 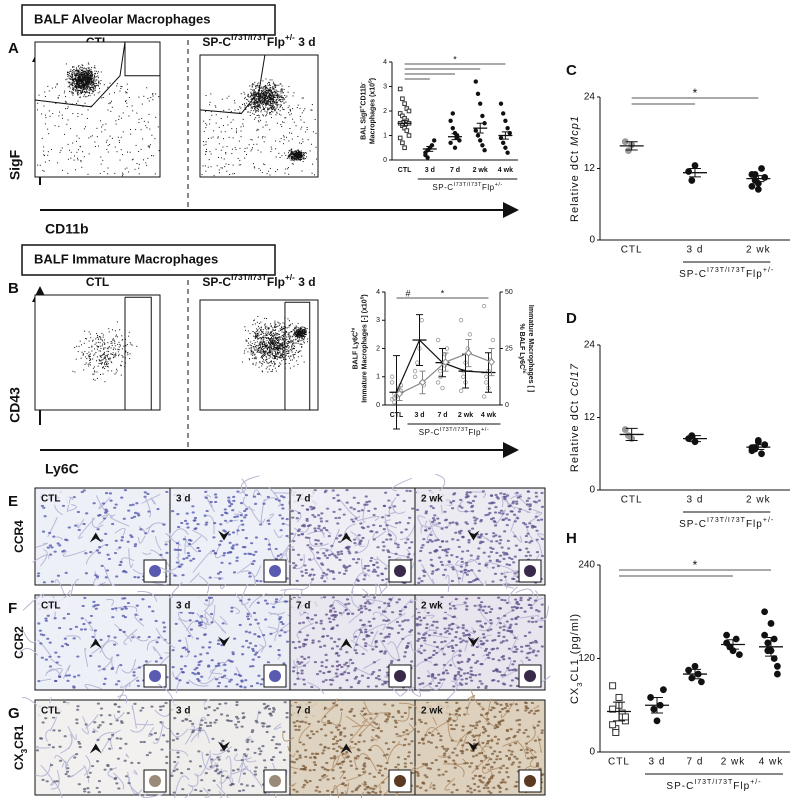 What do you see at coordinates (693, 524) in the screenshot?
I see `text-part: SP-C` at bounding box center [693, 524].